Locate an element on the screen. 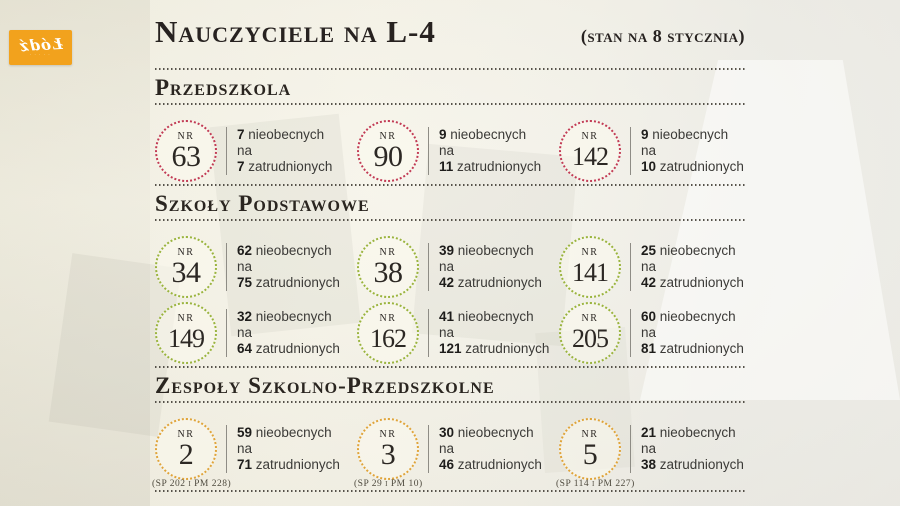 This screenshot has height=506, width=900. employed-line: 42 zatrudnionych is located at coordinates (692, 283).